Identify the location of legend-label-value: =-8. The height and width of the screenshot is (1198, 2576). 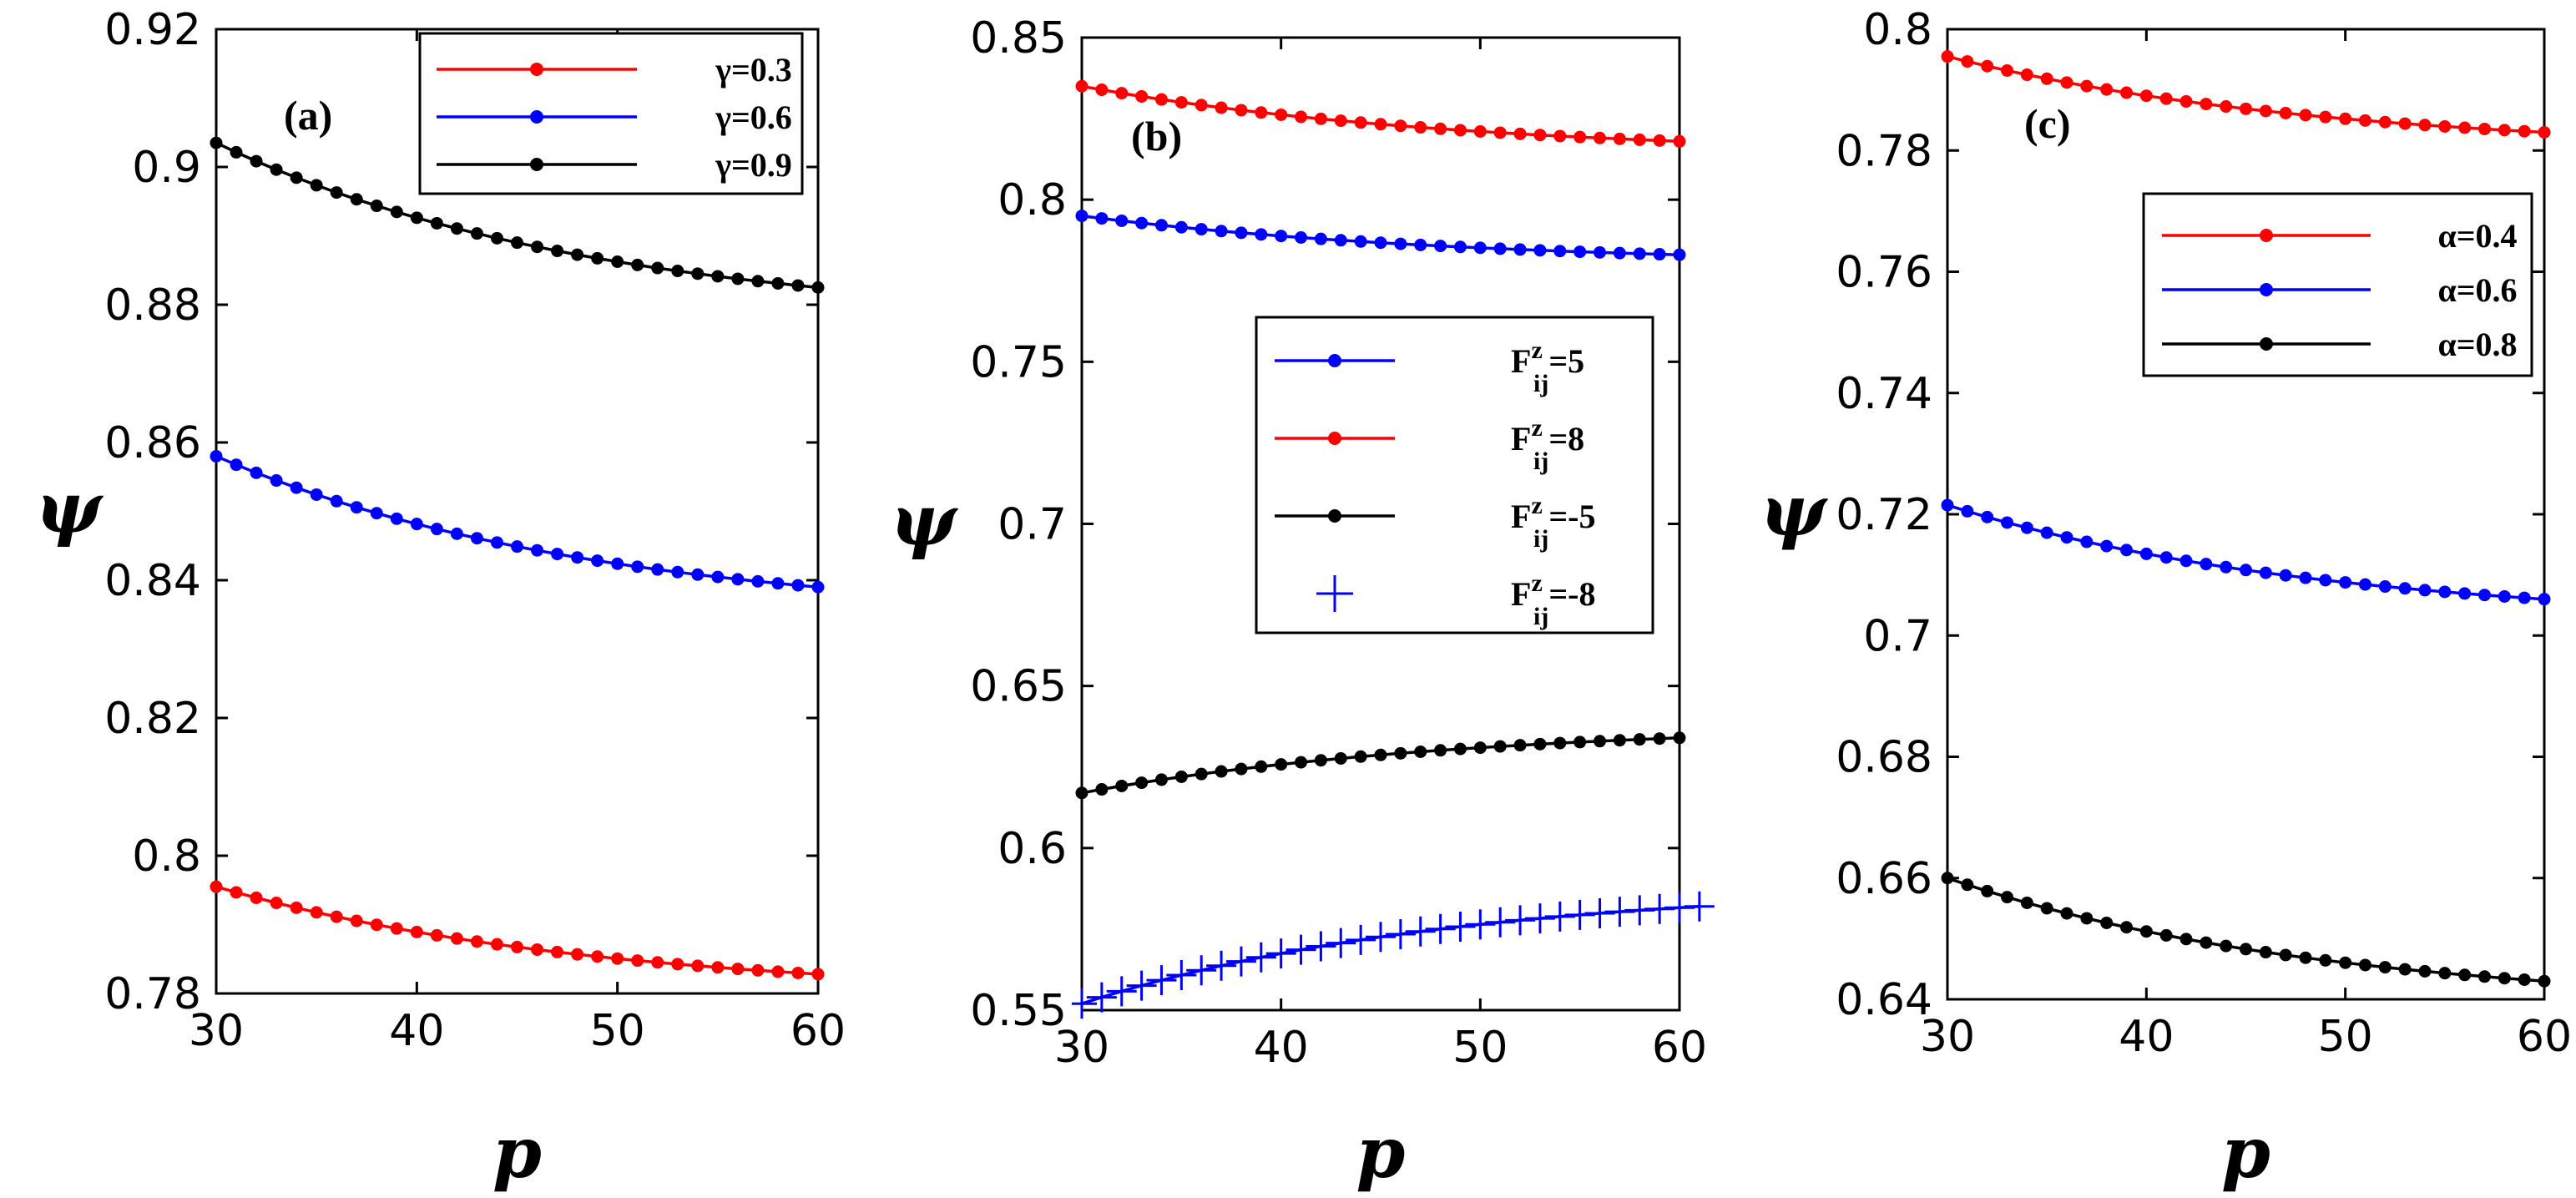
(1571, 594).